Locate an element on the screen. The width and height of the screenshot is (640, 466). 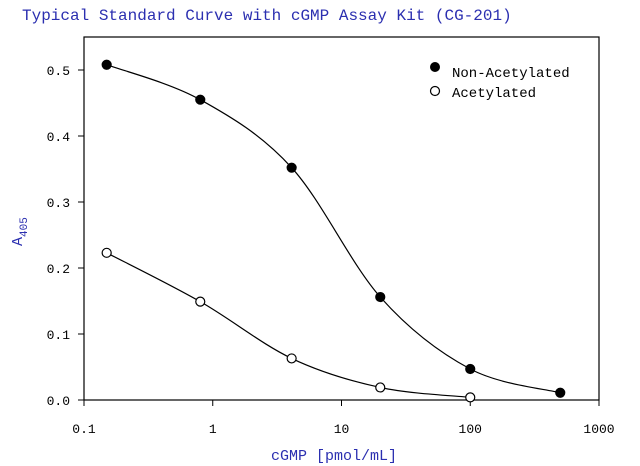
y-tick-label: 0.5 is located at coordinates (58, 71).